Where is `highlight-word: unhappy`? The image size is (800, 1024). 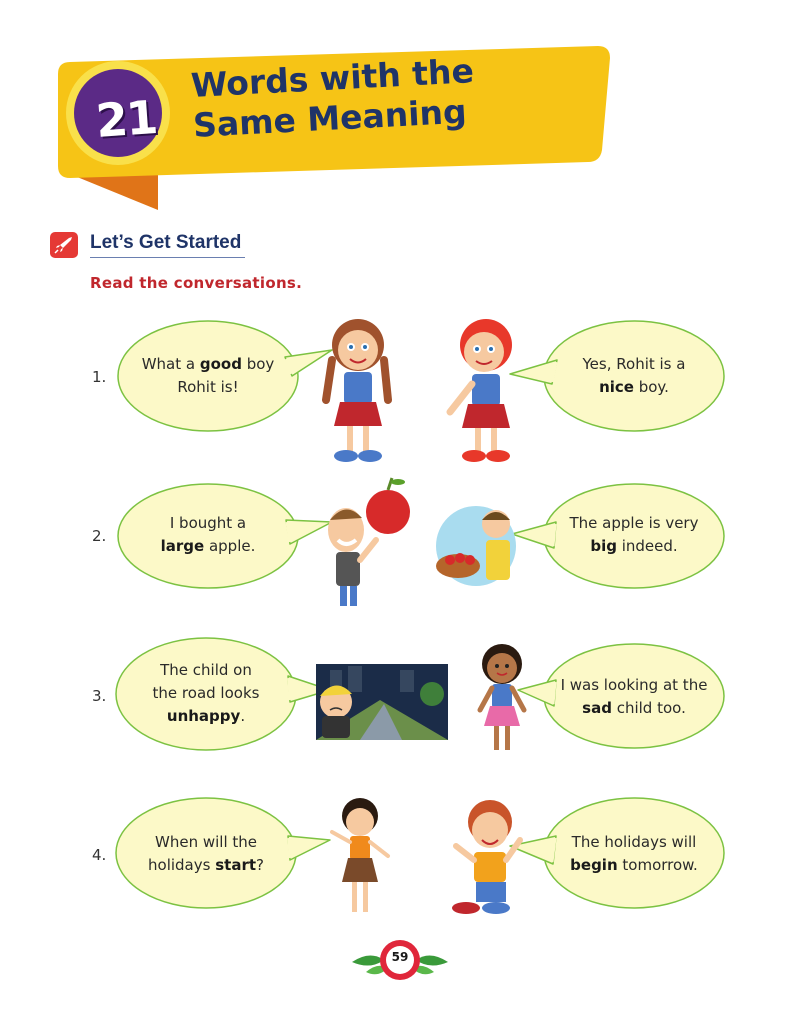 highlight-word: unhappy is located at coordinates (203, 716).